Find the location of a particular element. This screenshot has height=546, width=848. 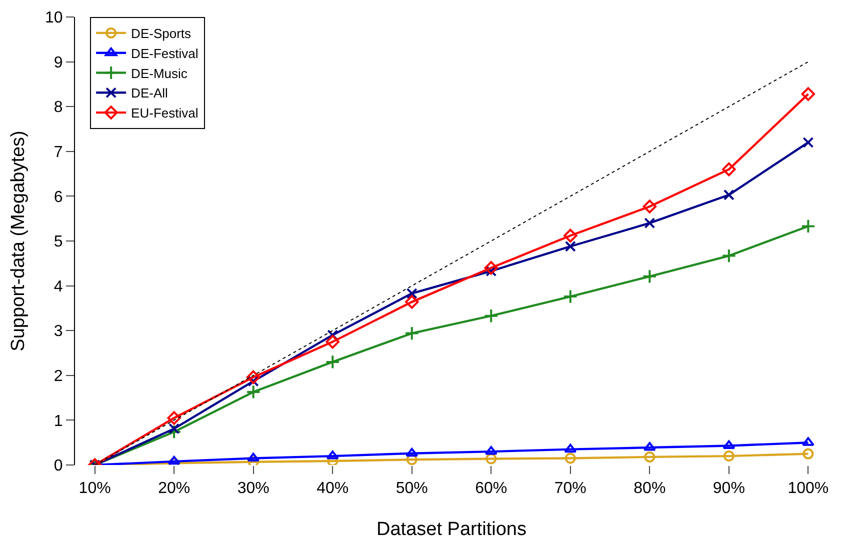

y-tick-label: 8 is located at coordinates (58, 107).